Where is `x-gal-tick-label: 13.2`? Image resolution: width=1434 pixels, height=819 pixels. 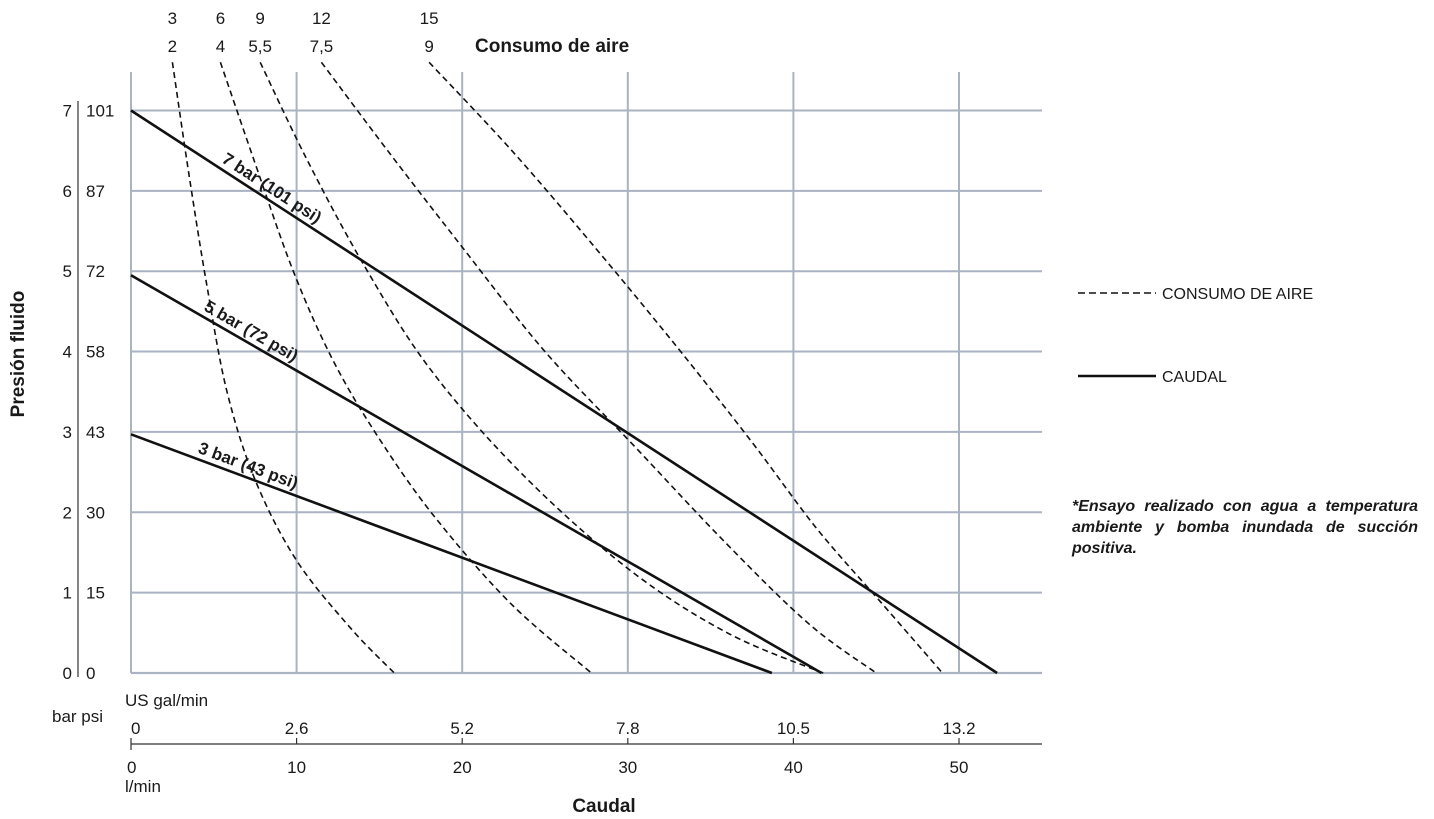 x-gal-tick-label: 13.2 is located at coordinates (958, 728).